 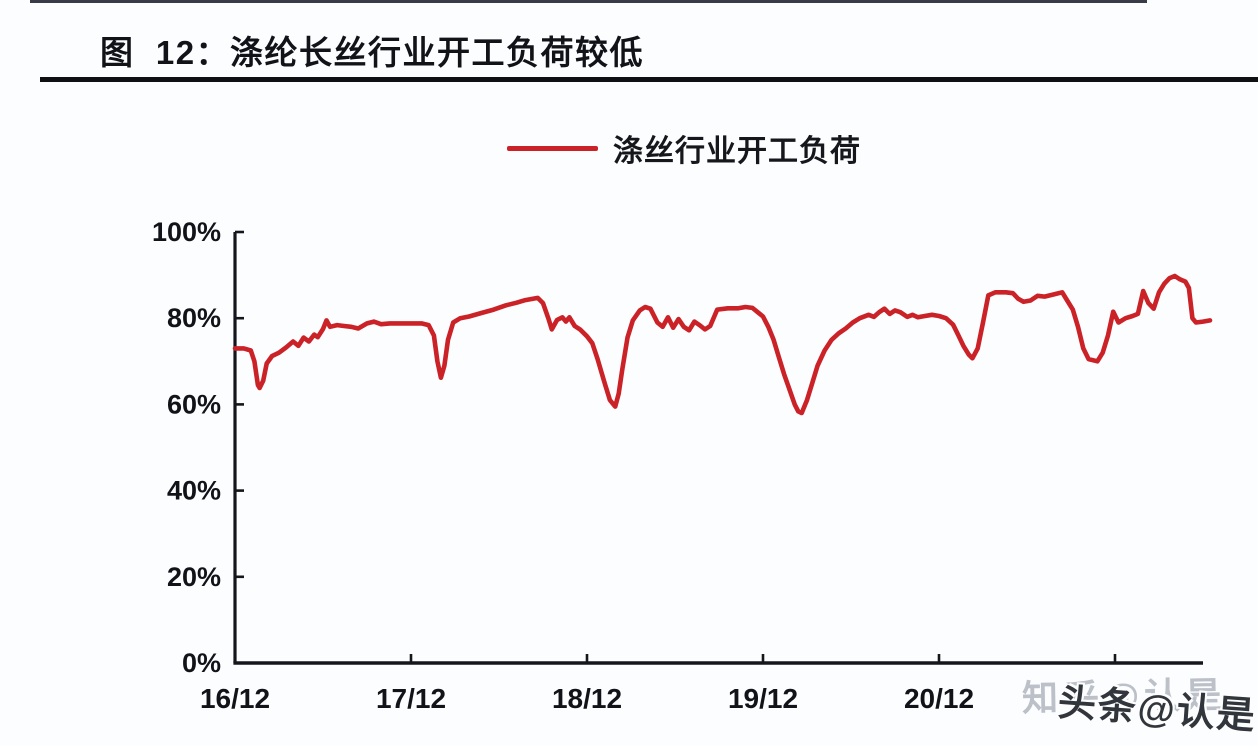 I want to click on series-line, so click(x=722, y=344).